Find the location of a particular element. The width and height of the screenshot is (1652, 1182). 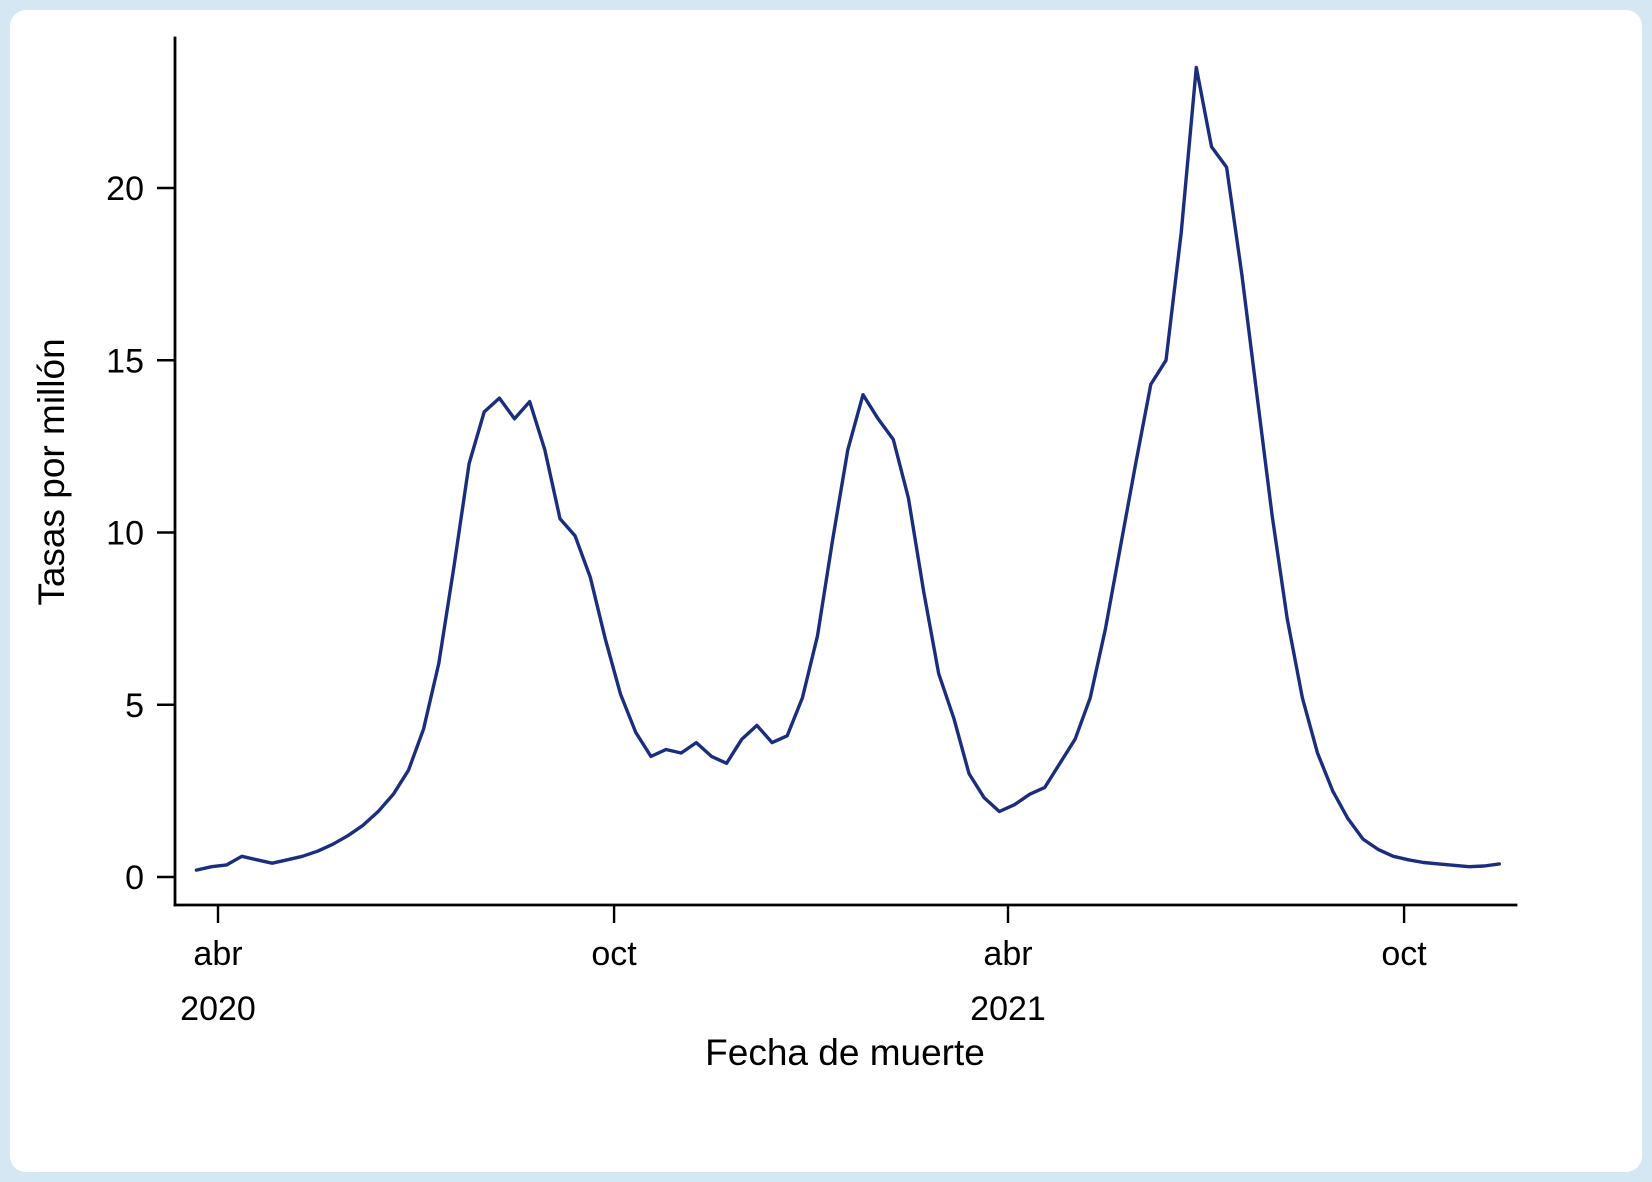

x-year-label: 2021 is located at coordinates (1008, 1009).